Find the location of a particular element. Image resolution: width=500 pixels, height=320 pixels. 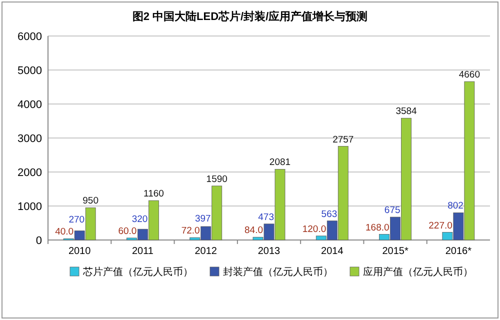

legend-label: 芯片产值（亿元人民币） is located at coordinates (137, 272).